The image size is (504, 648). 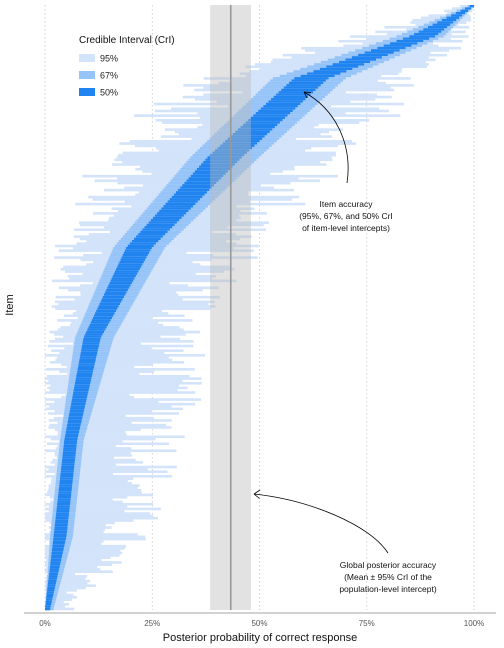 What do you see at coordinates (152, 623) in the screenshot?
I see `x-tick-label: 25%` at bounding box center [152, 623].